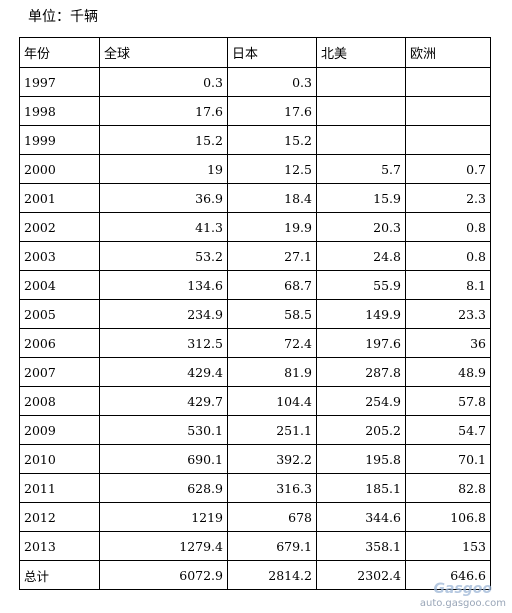  I want to click on year-cell: 2000, so click(59, 169).